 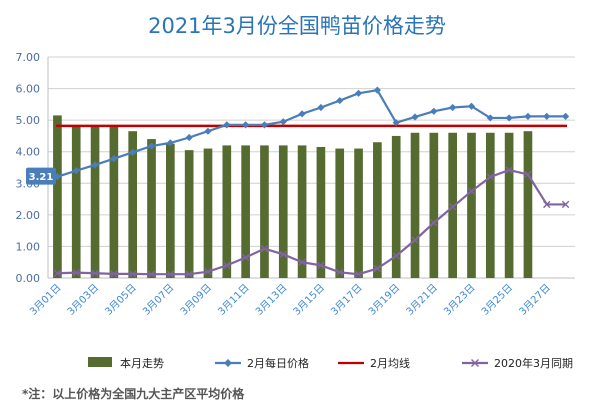 What do you see at coordinates (422, 300) in the screenshot?
I see `x-tick-label: 3月21日` at bounding box center [422, 300].